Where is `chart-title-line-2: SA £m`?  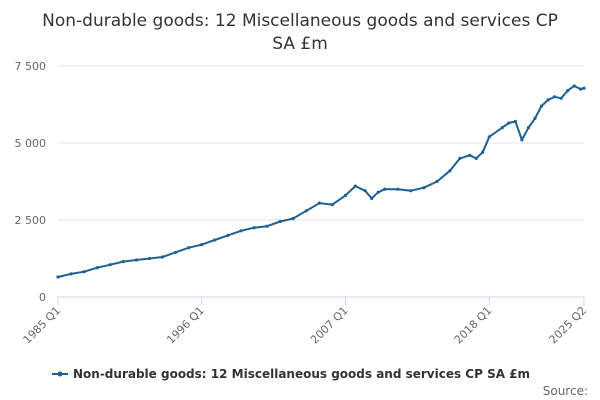 chart-title-line-2: SA £m is located at coordinates (300, 44).